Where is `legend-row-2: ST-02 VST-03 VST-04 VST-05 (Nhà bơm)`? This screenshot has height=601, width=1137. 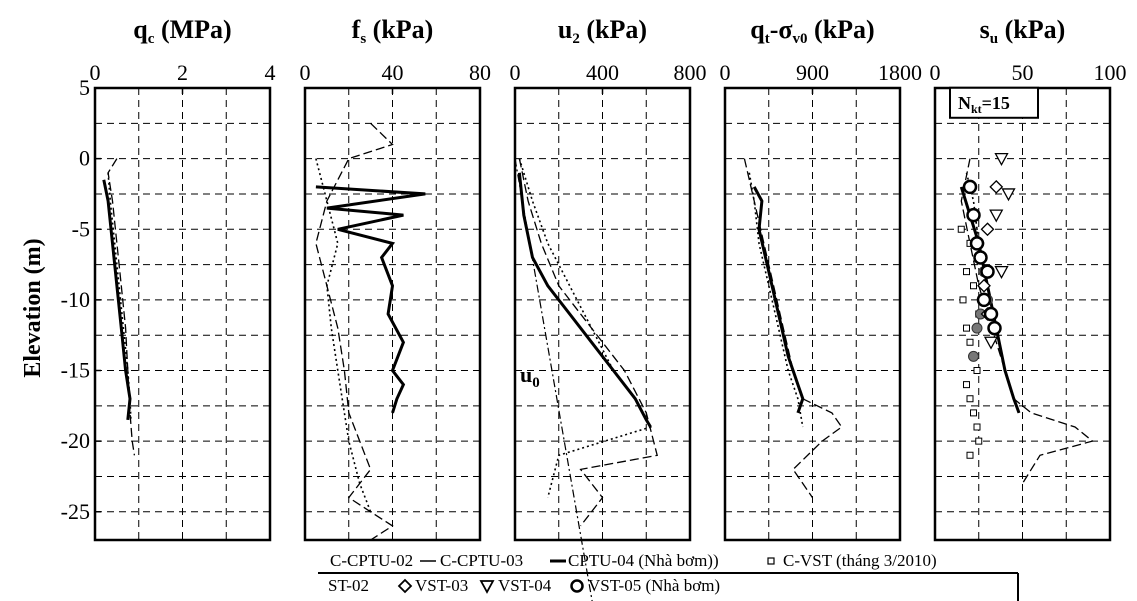 legend-row-2: ST-02 VST-03 VST-04 VST-05 (Nhà bơm) is located at coordinates (524, 585).